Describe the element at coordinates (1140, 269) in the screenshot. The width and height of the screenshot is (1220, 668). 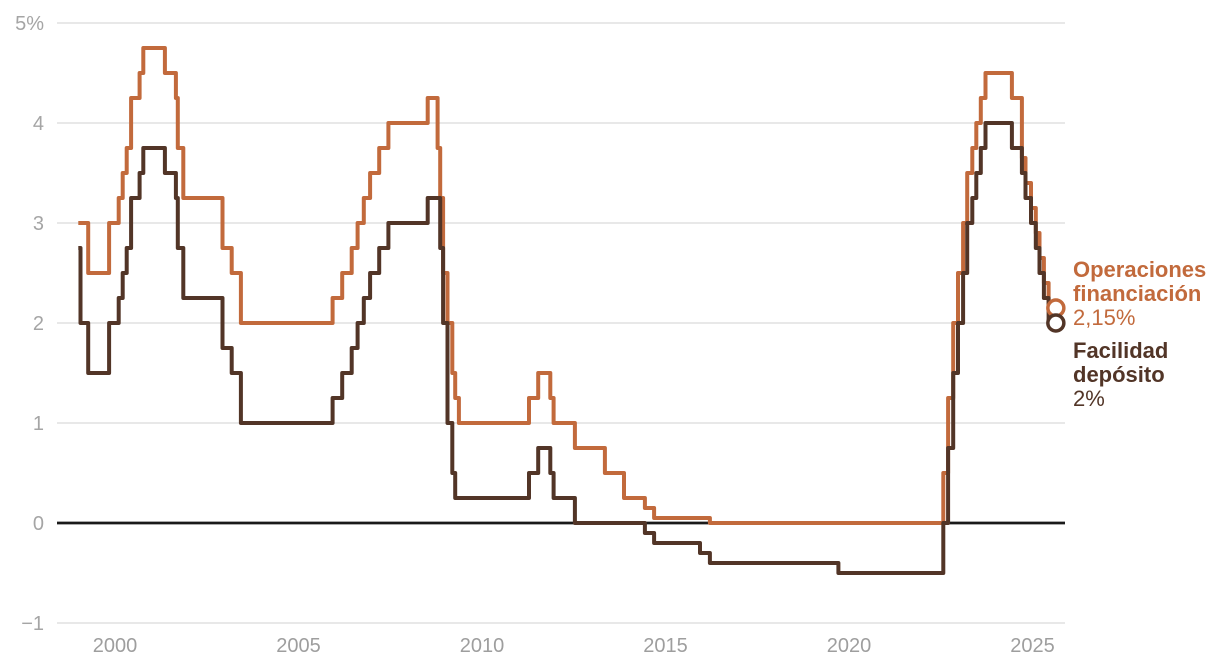
I see `series-label-operaciones-line1: Operaciones` at that location.